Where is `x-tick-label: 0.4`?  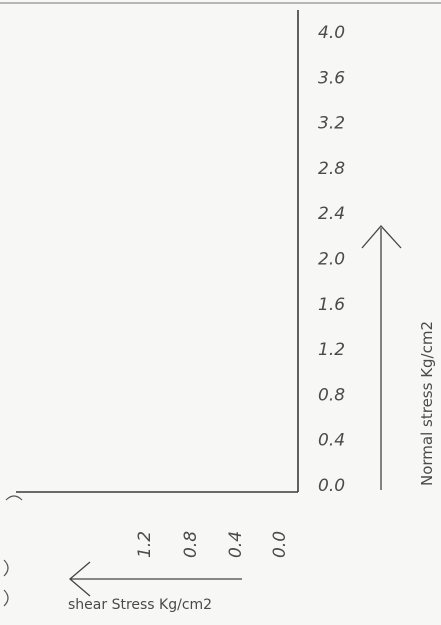
x-tick-label: 0.4 is located at coordinates (236, 544).